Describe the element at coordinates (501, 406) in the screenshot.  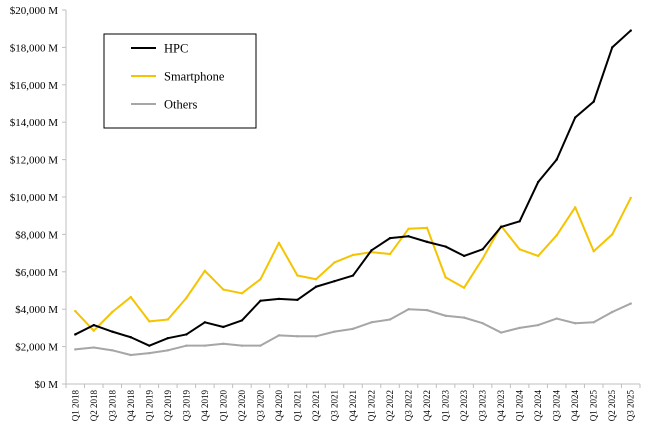
I see `x-tick-label: Q4 2023` at that location.